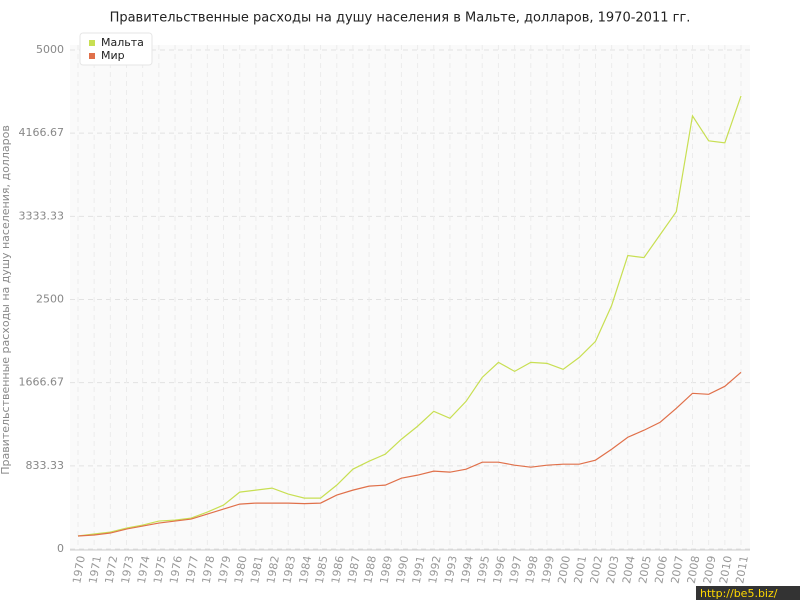 The width and height of the screenshot is (800, 604). I want to click on y-tick-label: 0, so click(60, 548).